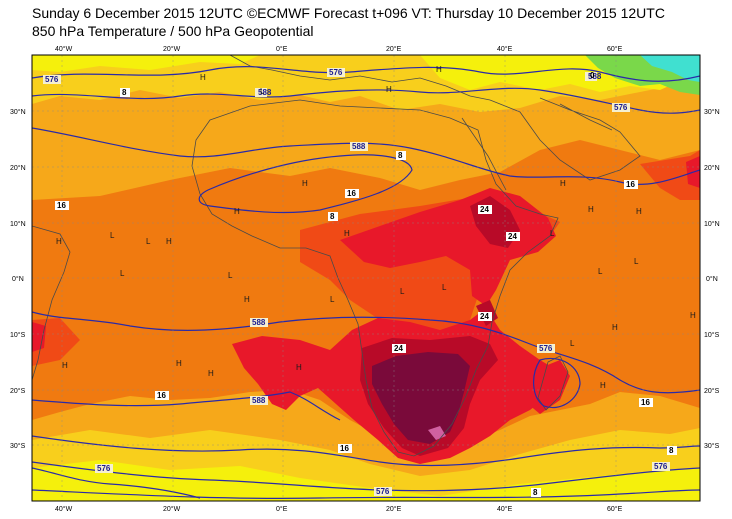 The width and height of the screenshot is (732, 519). What do you see at coordinates (282, 509) in the screenshot?
I see `lon-label-bottom: 0°E` at bounding box center [282, 509].